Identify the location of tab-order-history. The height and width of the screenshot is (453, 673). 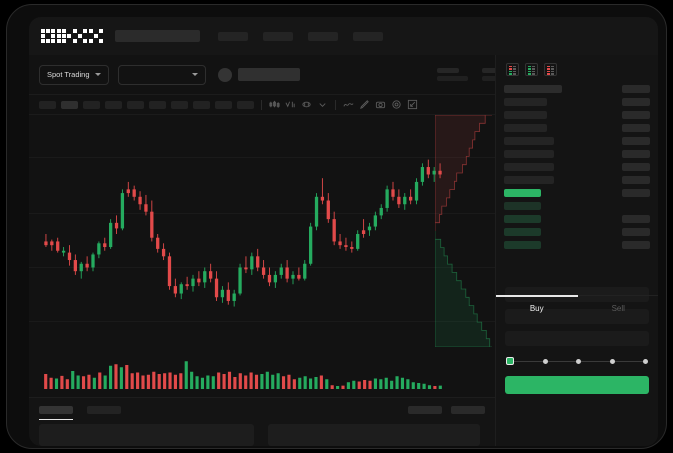
(104, 410).